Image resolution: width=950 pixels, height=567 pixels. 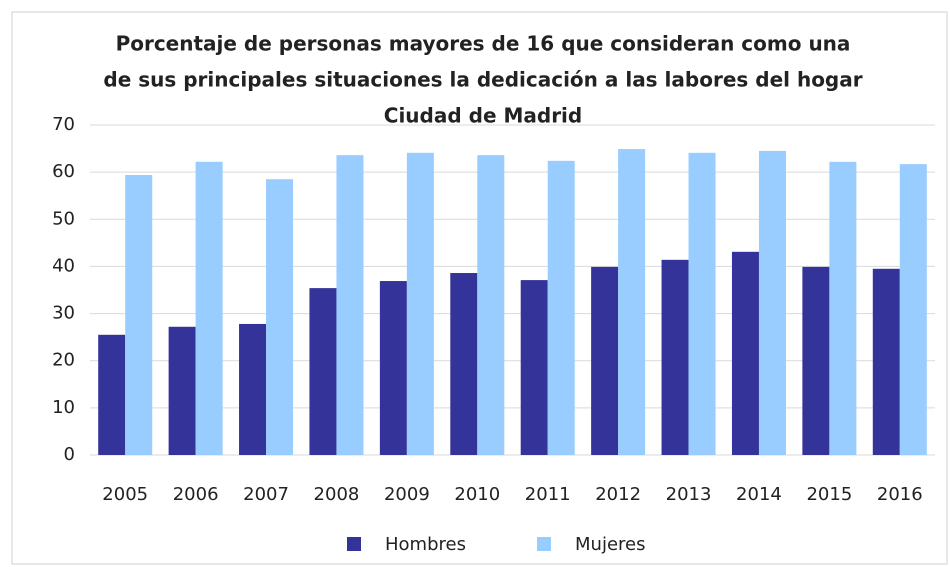 What do you see at coordinates (337, 494) in the screenshot?
I see `x-tick-label: 2008` at bounding box center [337, 494].